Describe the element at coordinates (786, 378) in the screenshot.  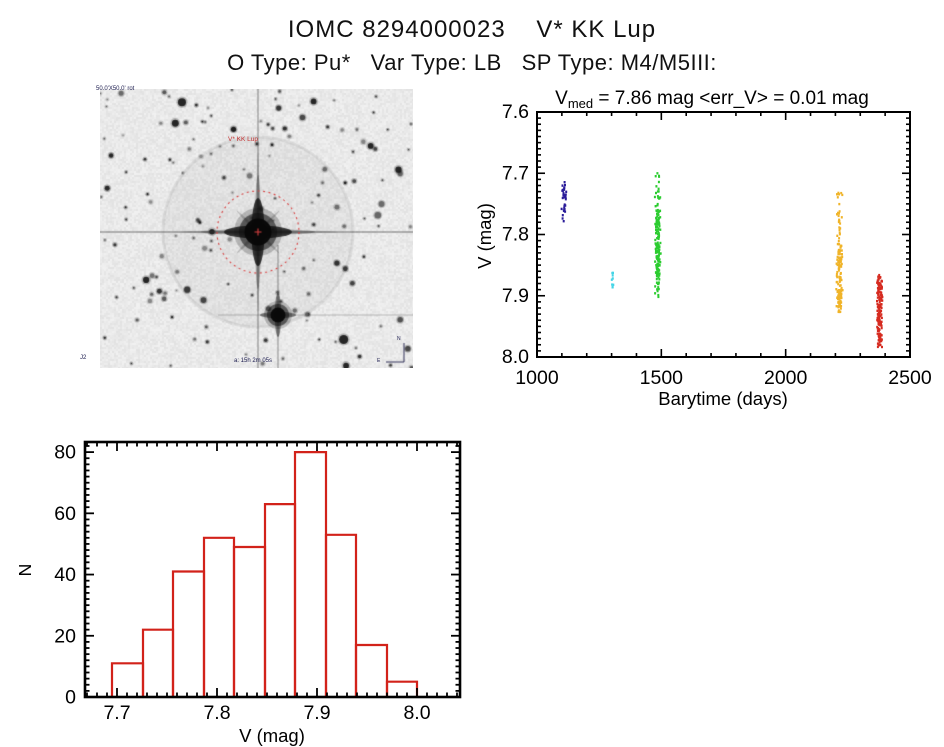
I see `x-tick-label: 2000` at that location.